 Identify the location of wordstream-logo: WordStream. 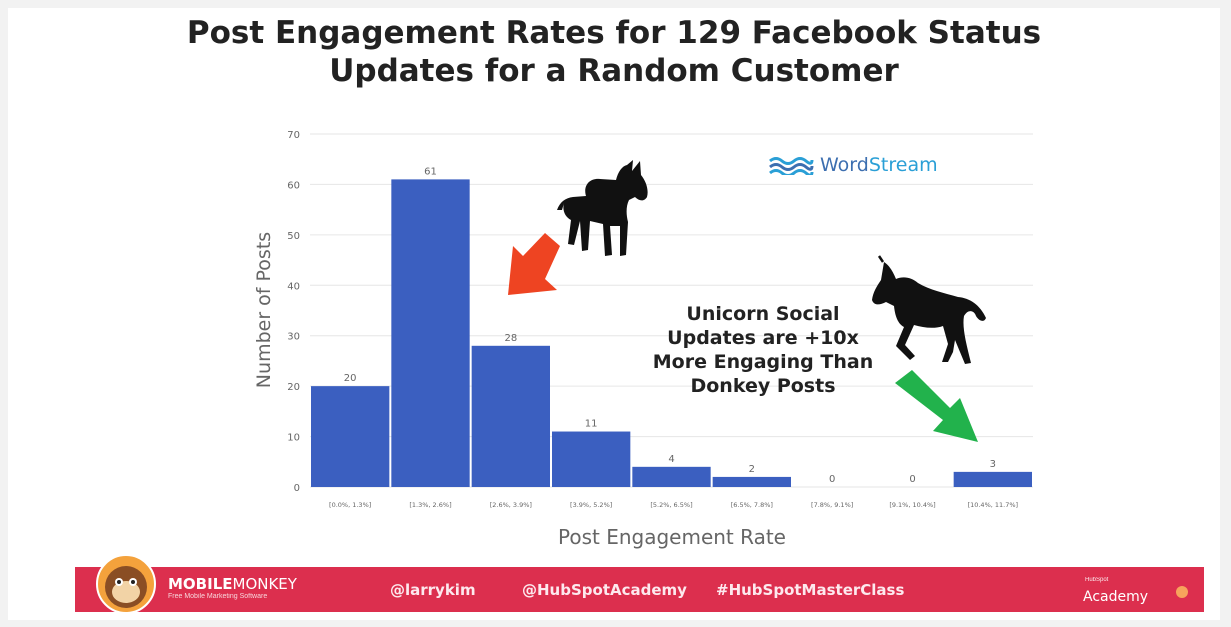
(853, 165).